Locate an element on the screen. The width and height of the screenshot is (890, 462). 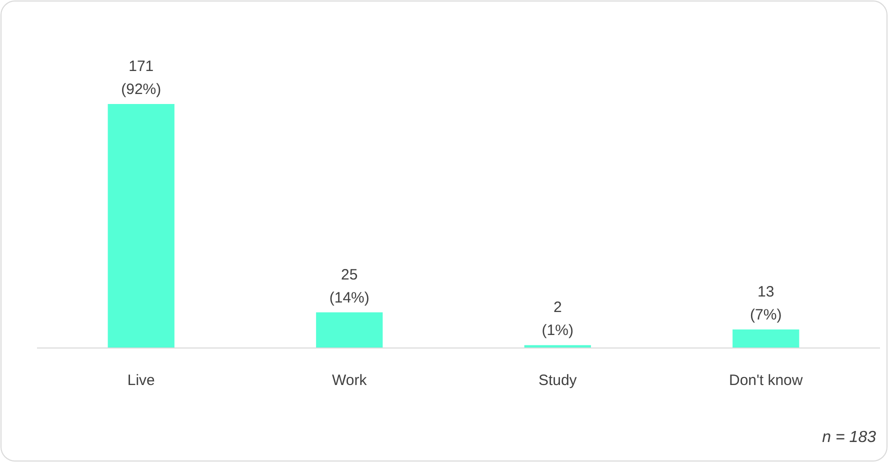
data-label: 25 (14%) is located at coordinates (349, 286).